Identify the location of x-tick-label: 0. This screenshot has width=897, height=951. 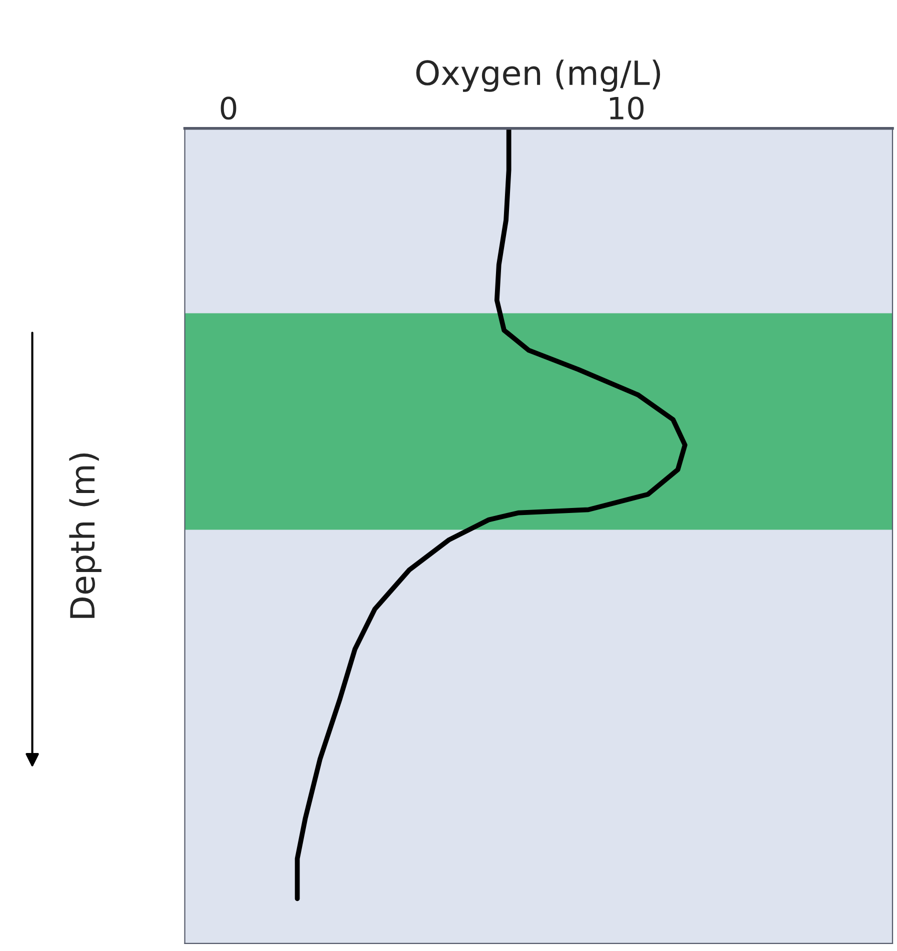
(228, 108).